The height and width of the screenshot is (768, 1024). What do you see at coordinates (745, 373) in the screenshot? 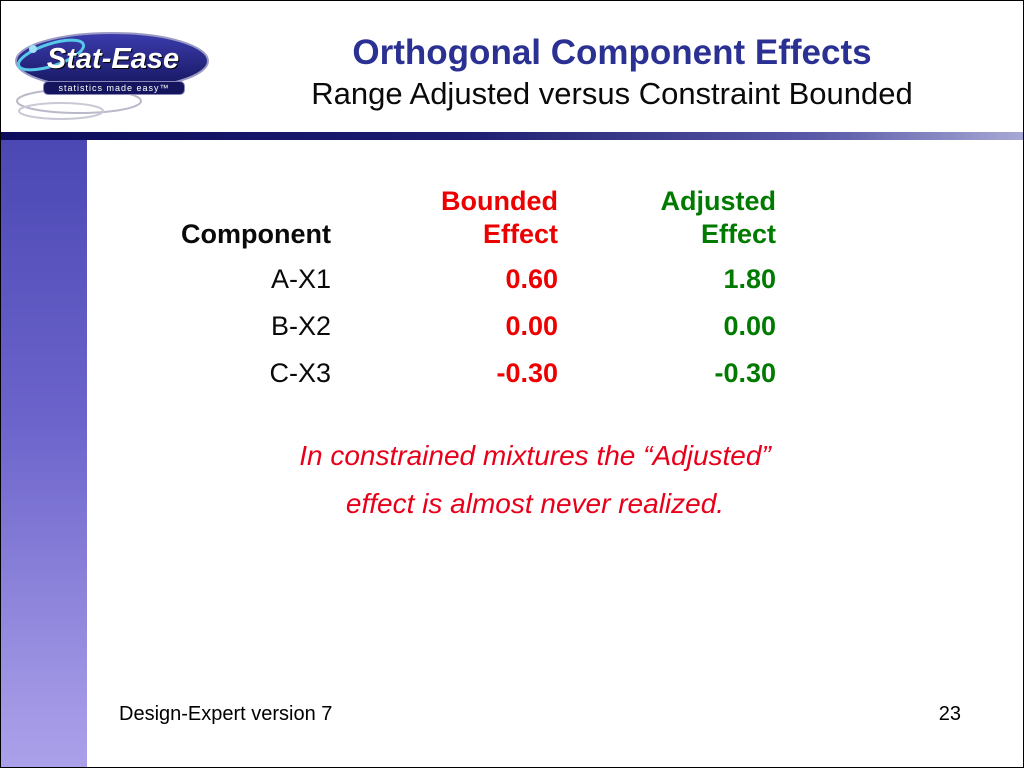
I see `table-cell-adjusted-2: -0.30` at bounding box center [745, 373].